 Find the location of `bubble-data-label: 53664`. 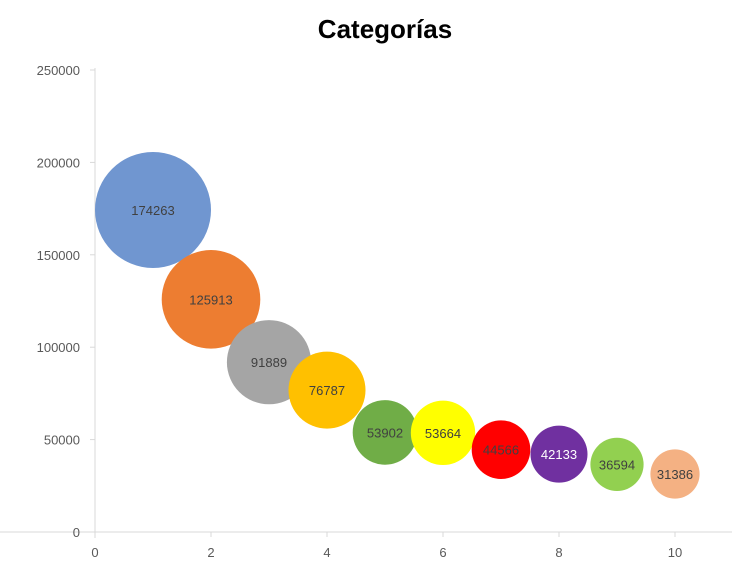

bubble-data-label: 53664 is located at coordinates (443, 433).